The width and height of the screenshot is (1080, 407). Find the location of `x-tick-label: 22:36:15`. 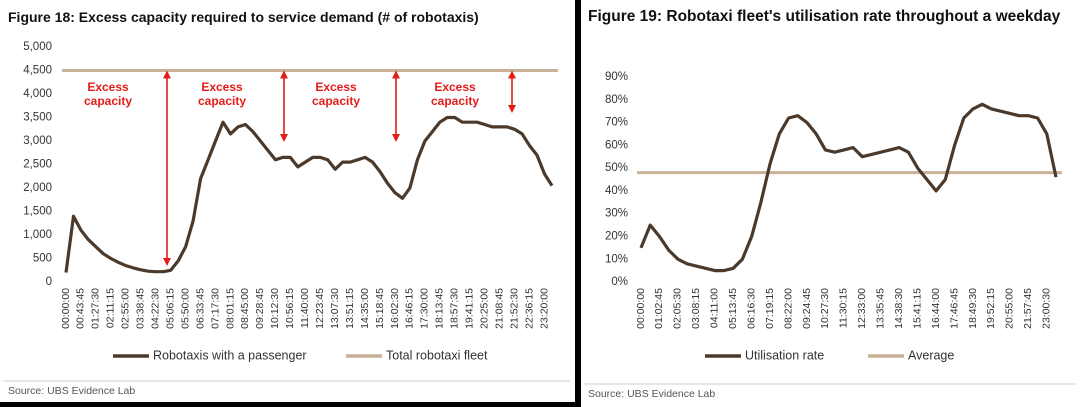

x-tick-label: 22:36:15 is located at coordinates (529, 308).